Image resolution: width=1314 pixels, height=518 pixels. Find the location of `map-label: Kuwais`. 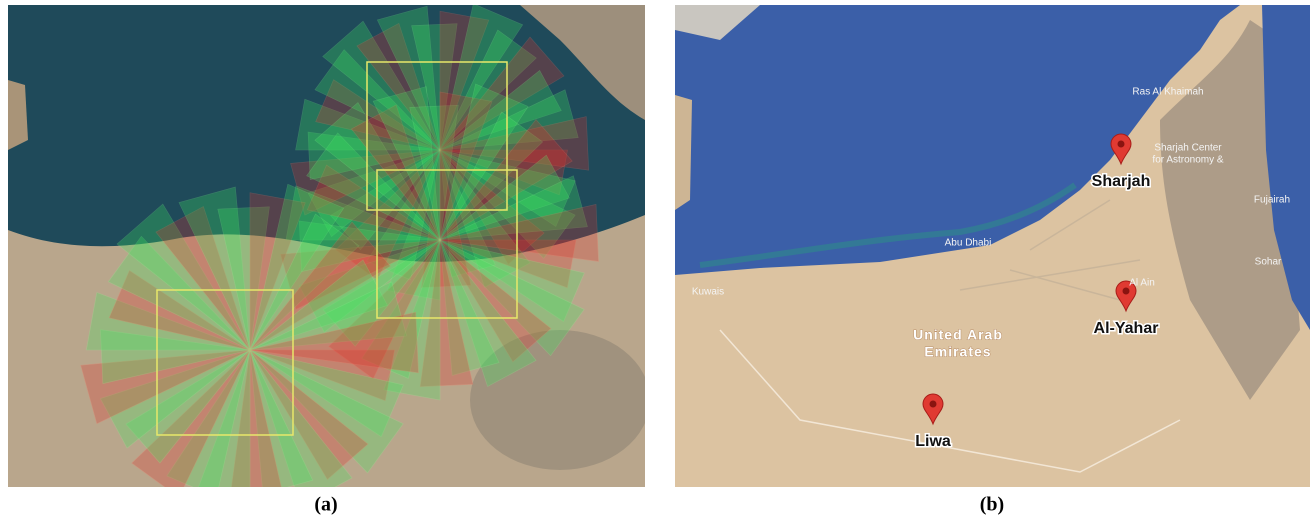

map-label: Kuwais is located at coordinates (708, 292).